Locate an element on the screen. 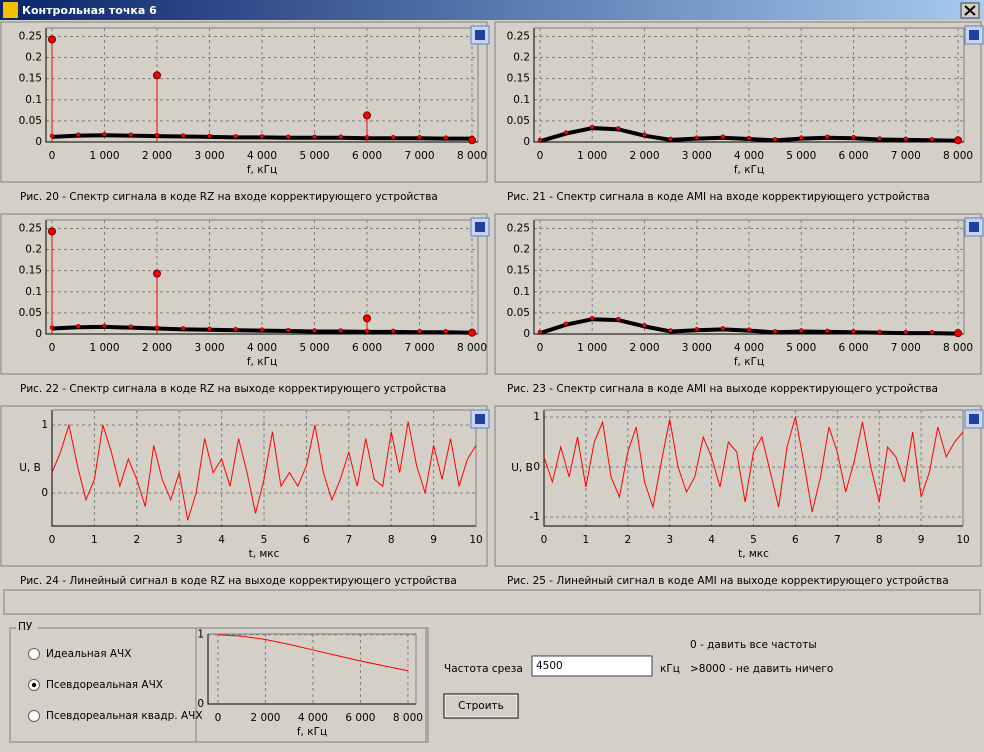  x-tick-label: 3 is located at coordinates (179, 540).